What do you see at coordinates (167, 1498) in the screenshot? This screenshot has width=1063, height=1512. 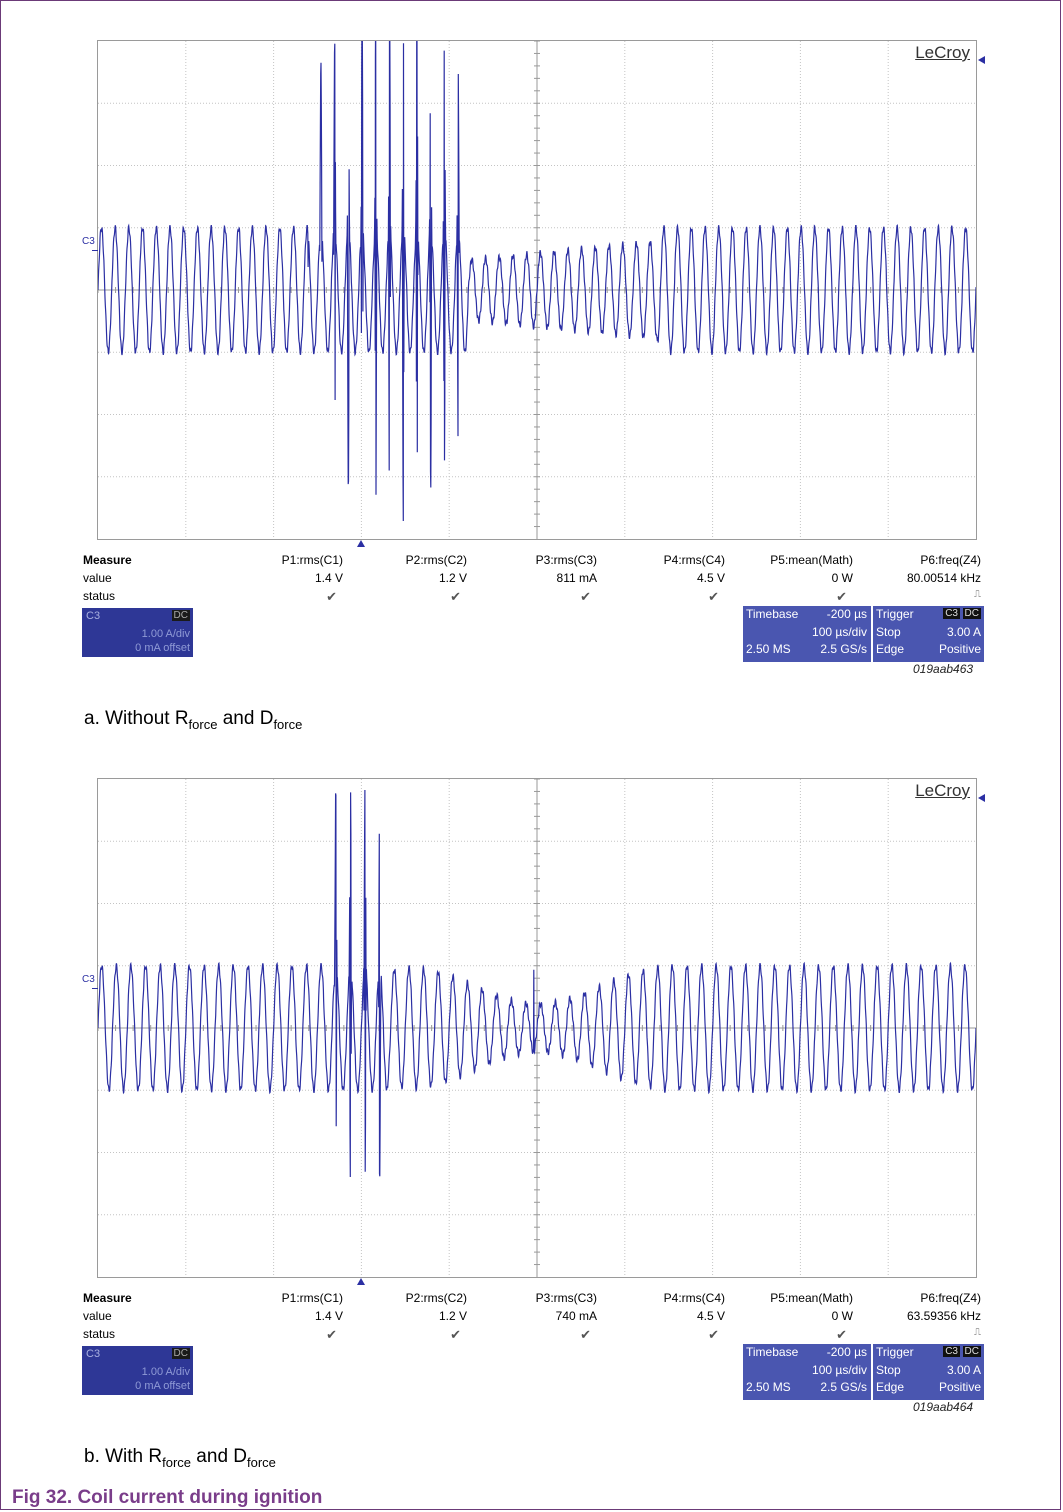 I see `figure-caption: Fig 32. Coil current during ignition` at bounding box center [167, 1498].